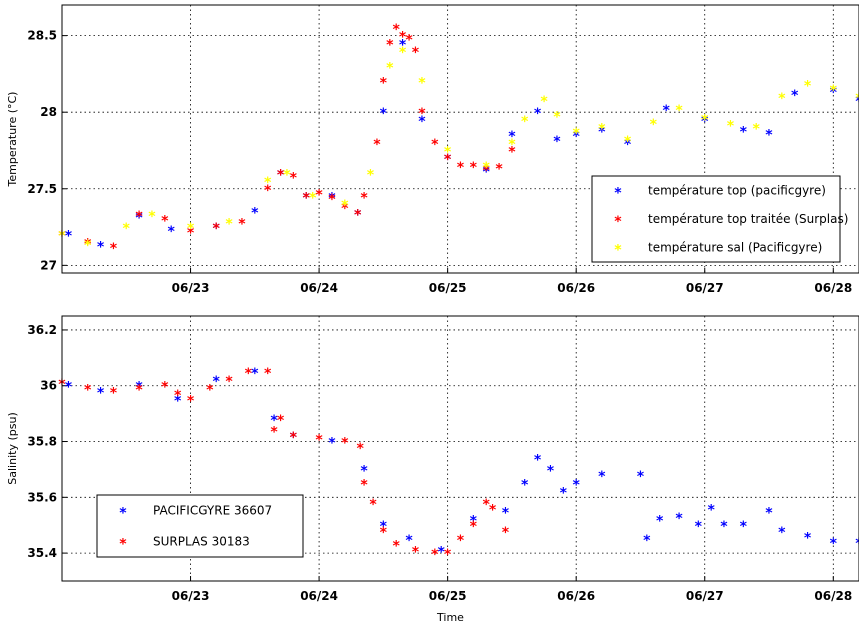  What do you see at coordinates (576, 288) in the screenshot?
I see `x-tick-label: 06/26` at bounding box center [576, 288].